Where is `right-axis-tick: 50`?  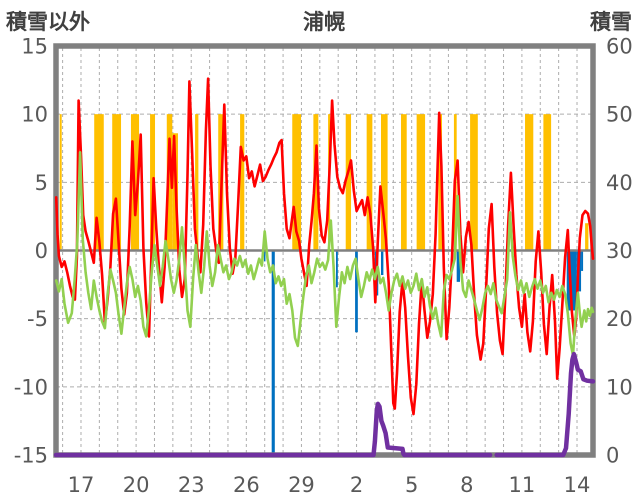 right-axis-tick: 50 is located at coordinates (619, 115).